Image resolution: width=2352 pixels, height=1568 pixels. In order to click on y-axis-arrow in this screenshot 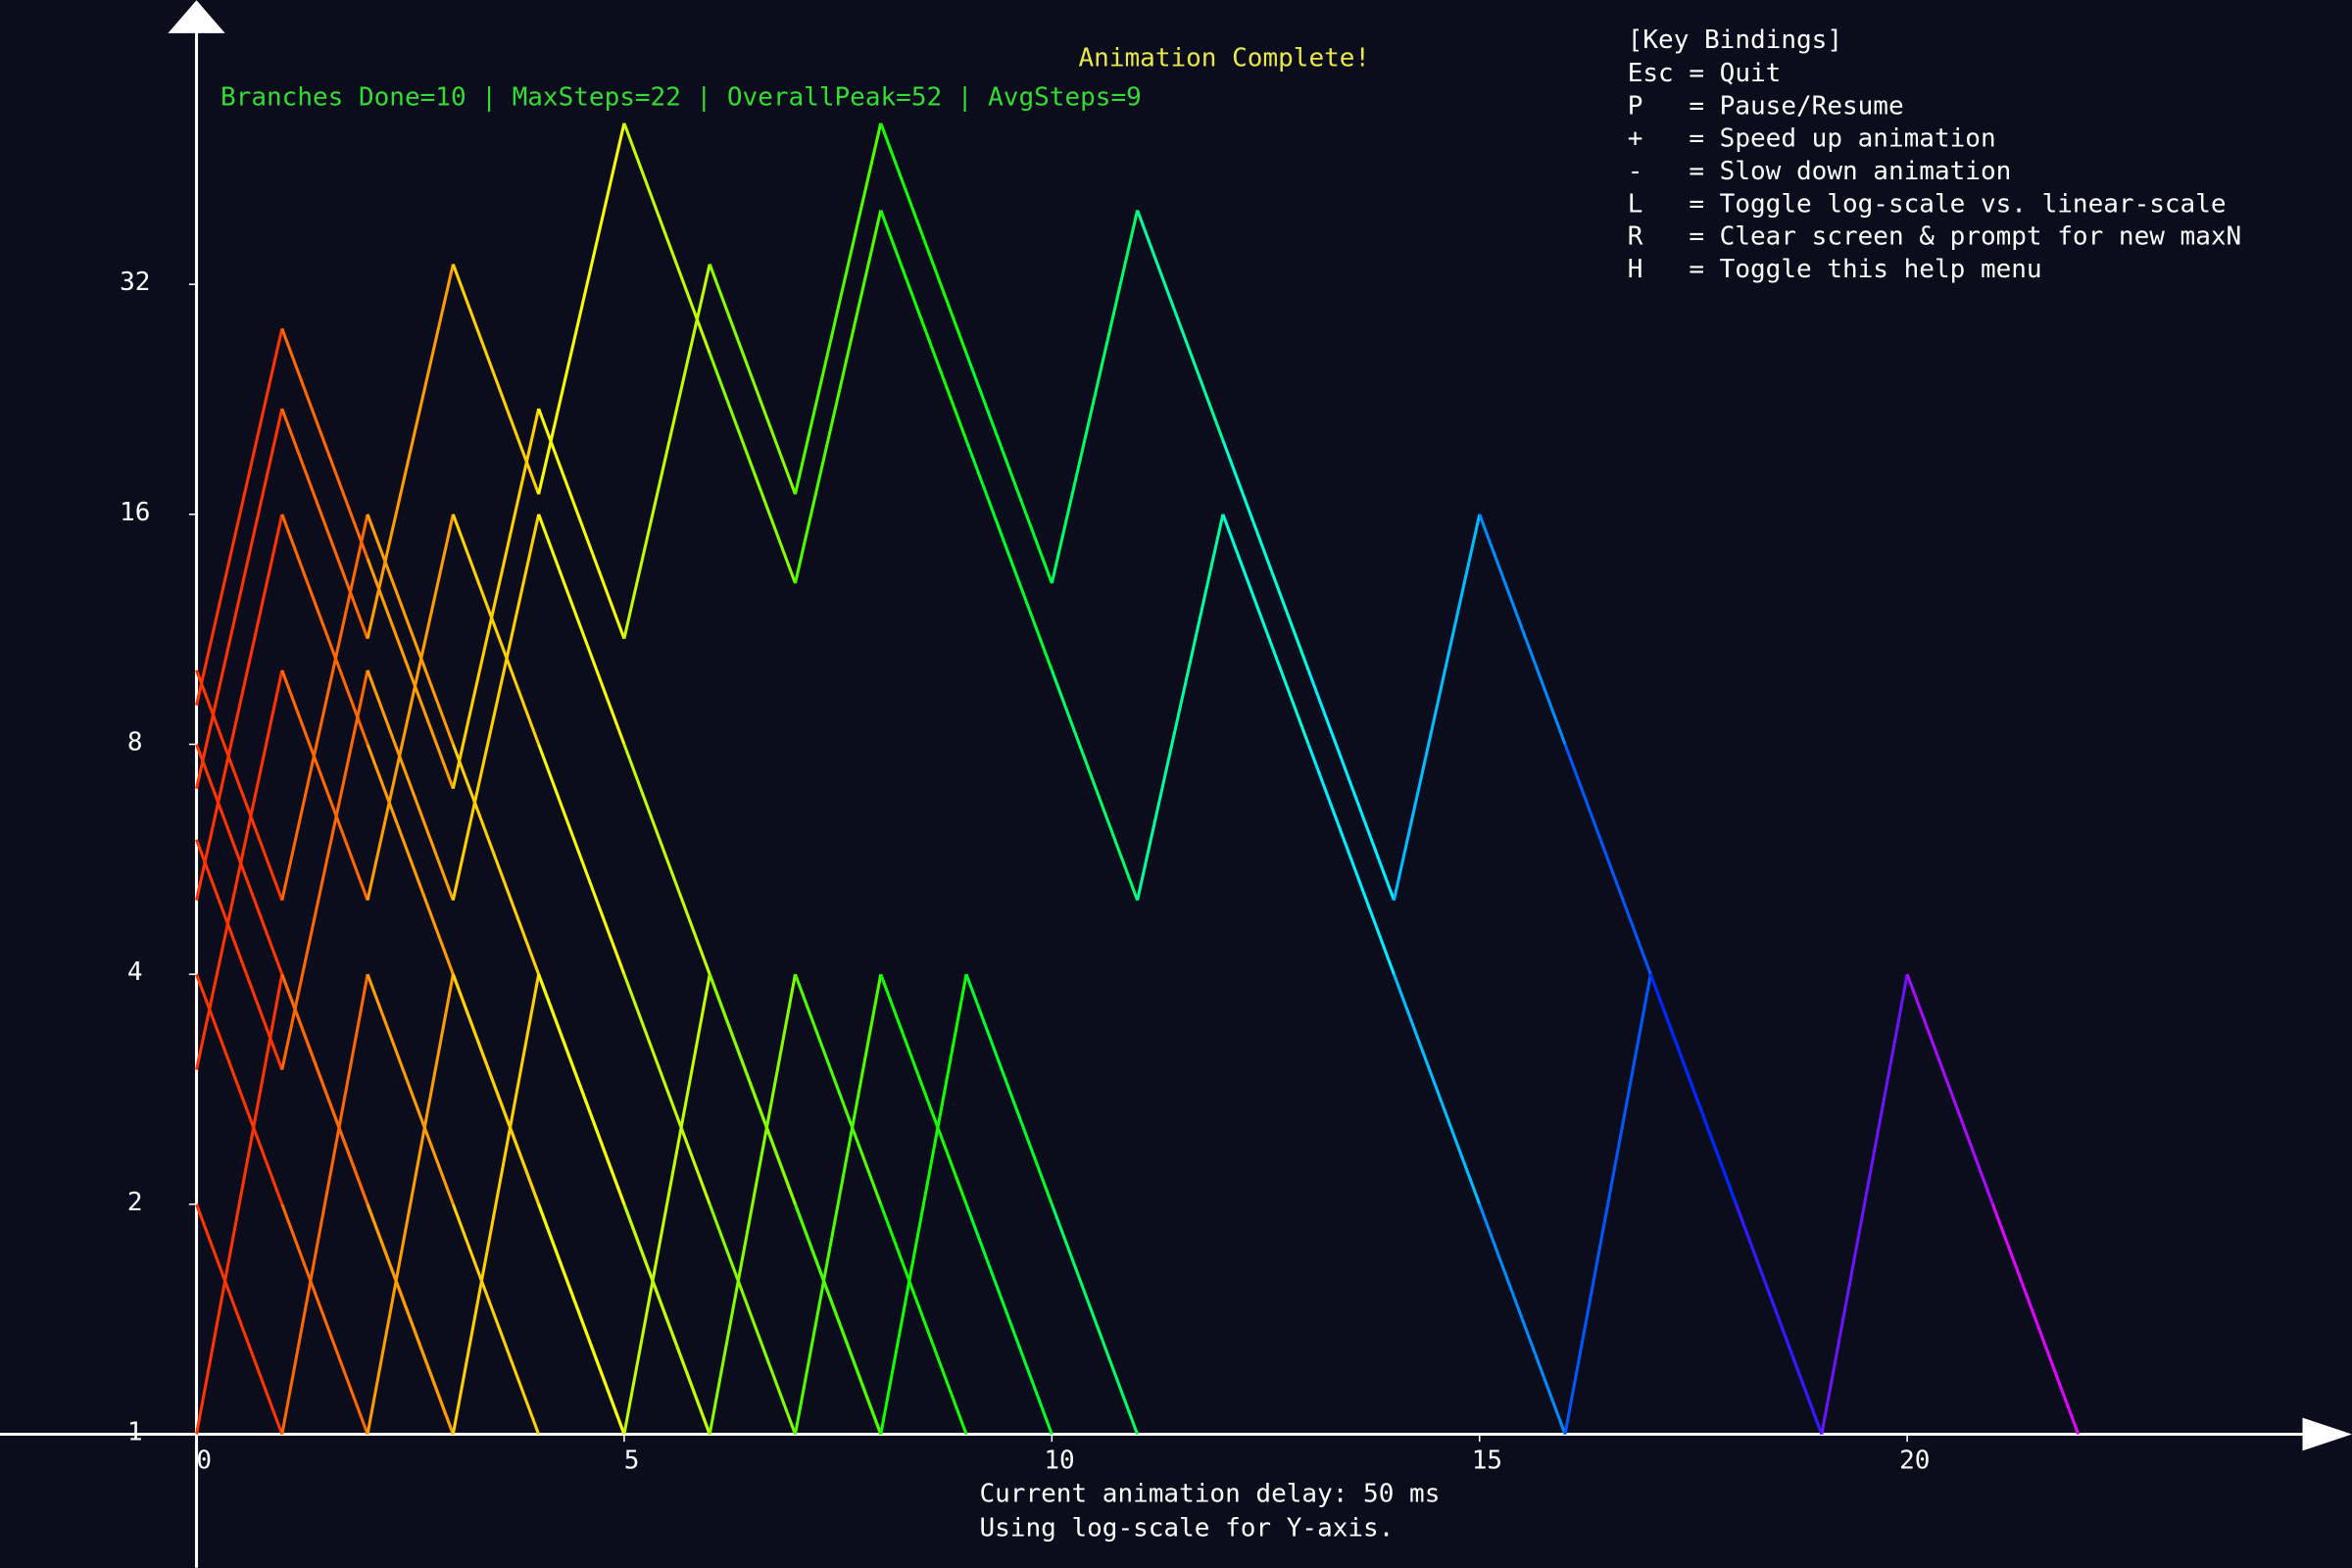, I will do `click(196, 16)`.